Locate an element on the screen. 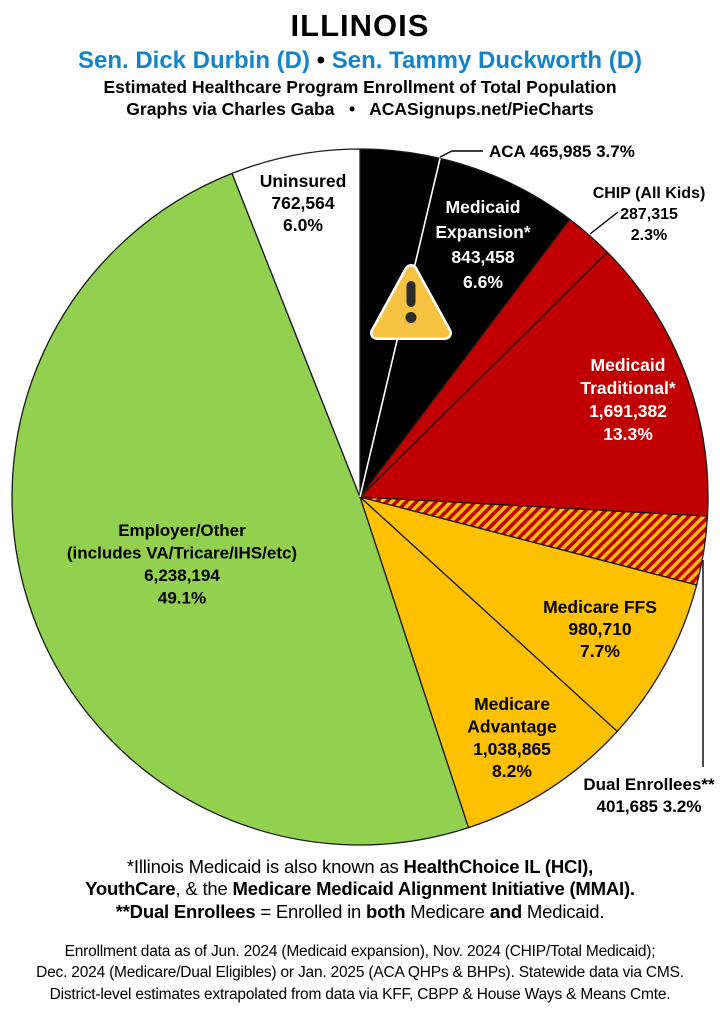 The image size is (720, 1010). warning-icon is located at coordinates (411, 302).